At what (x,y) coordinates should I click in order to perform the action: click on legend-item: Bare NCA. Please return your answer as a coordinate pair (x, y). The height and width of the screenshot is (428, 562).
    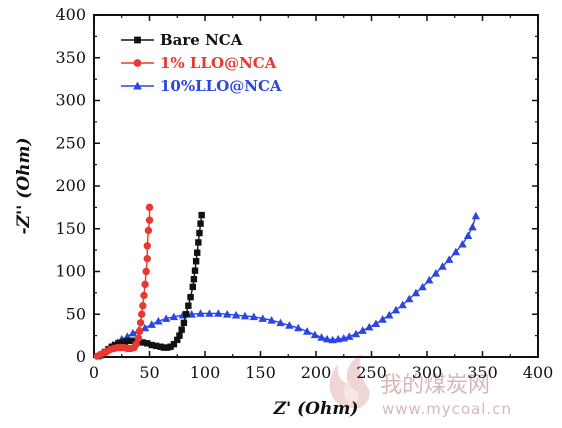
    Looking at the image, I should click on (182, 40).